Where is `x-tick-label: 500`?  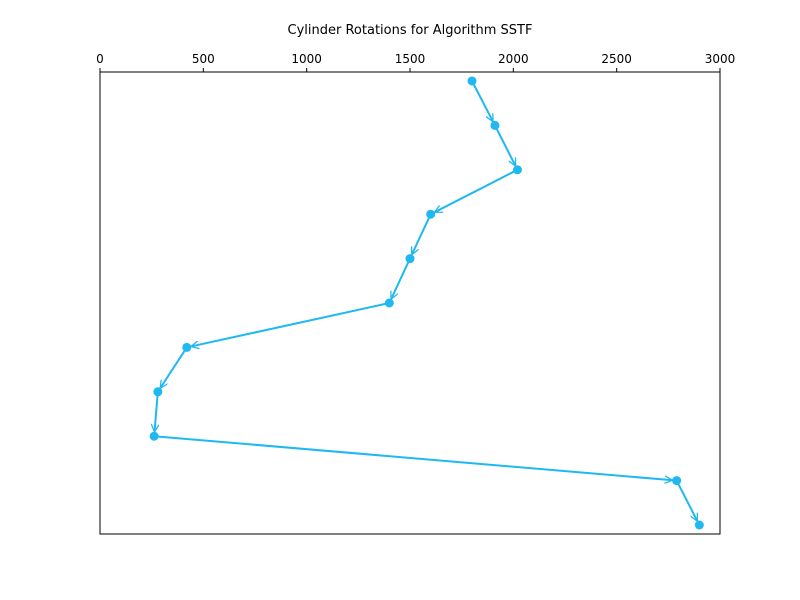
x-tick-label: 500 is located at coordinates (203, 59).